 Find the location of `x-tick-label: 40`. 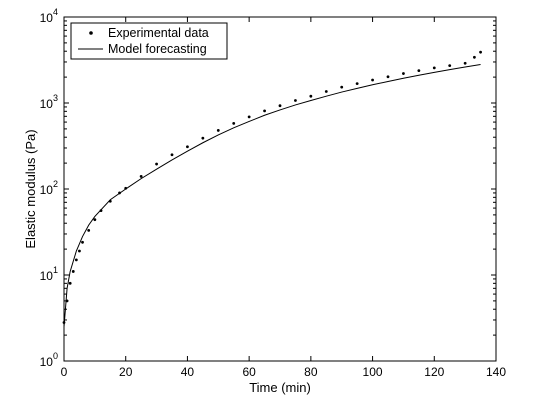

x-tick-label: 40 is located at coordinates (188, 372).